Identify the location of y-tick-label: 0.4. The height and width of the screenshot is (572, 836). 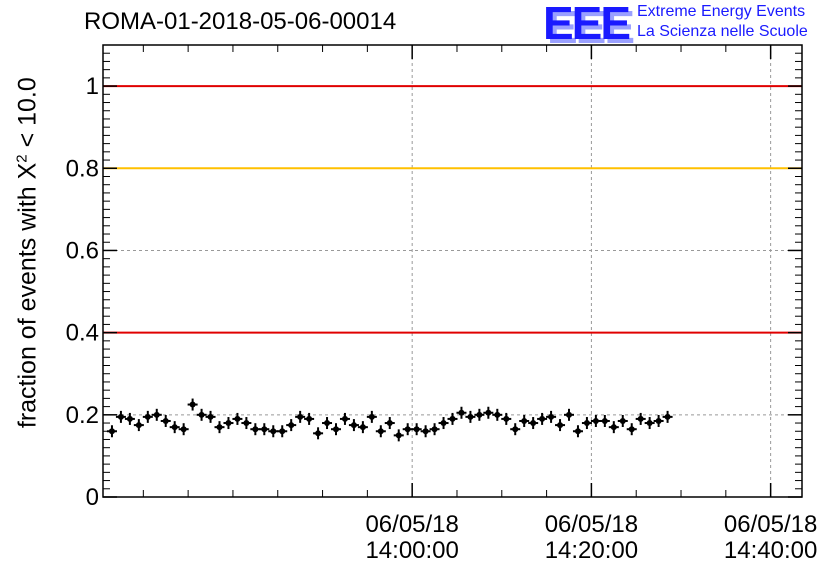
(82, 333).